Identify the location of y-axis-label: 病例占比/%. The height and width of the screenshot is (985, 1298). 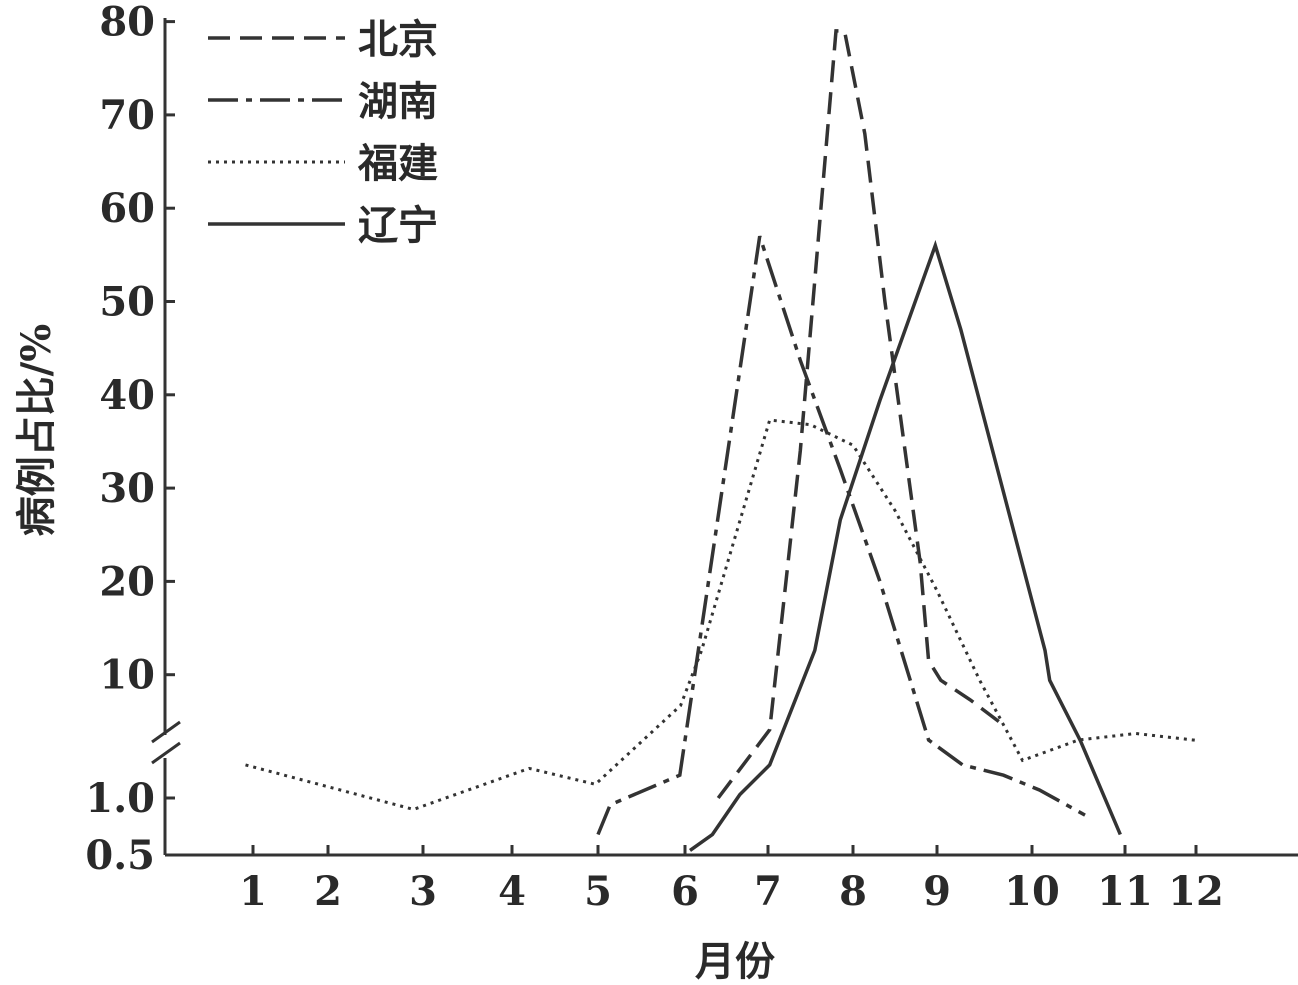
(36, 430).